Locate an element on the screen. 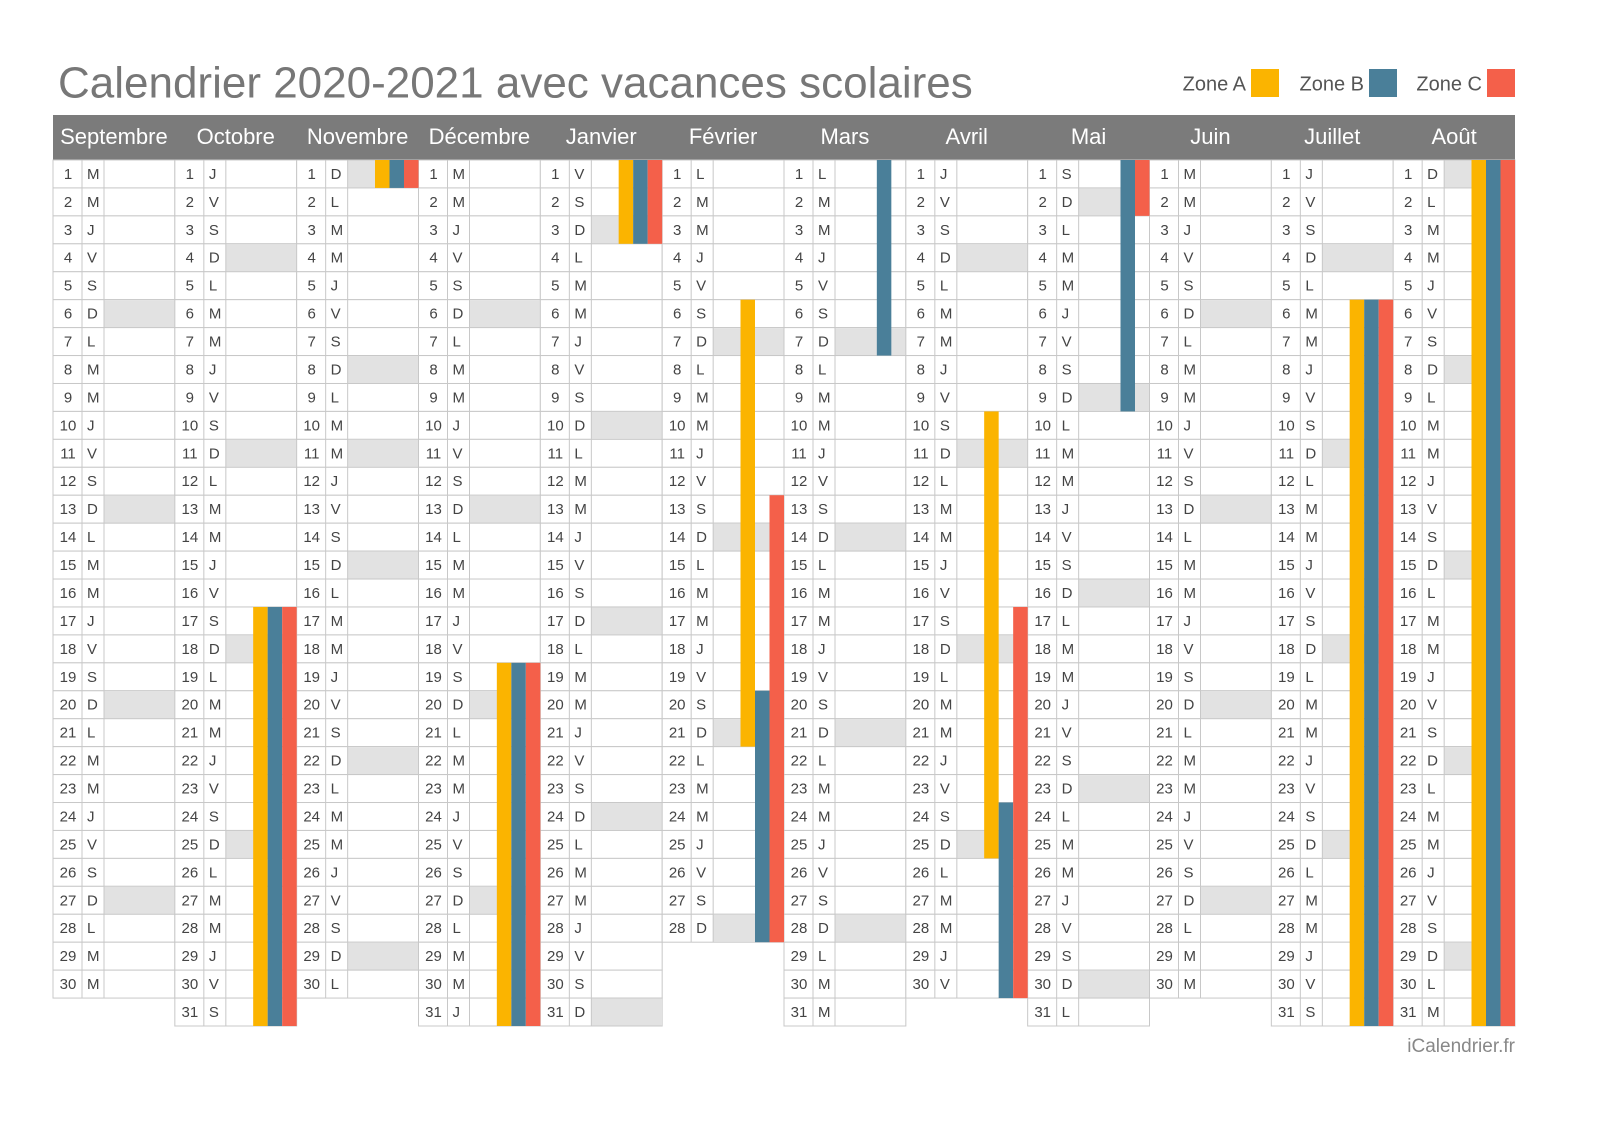  day-number: 18 is located at coordinates (1042, 649).